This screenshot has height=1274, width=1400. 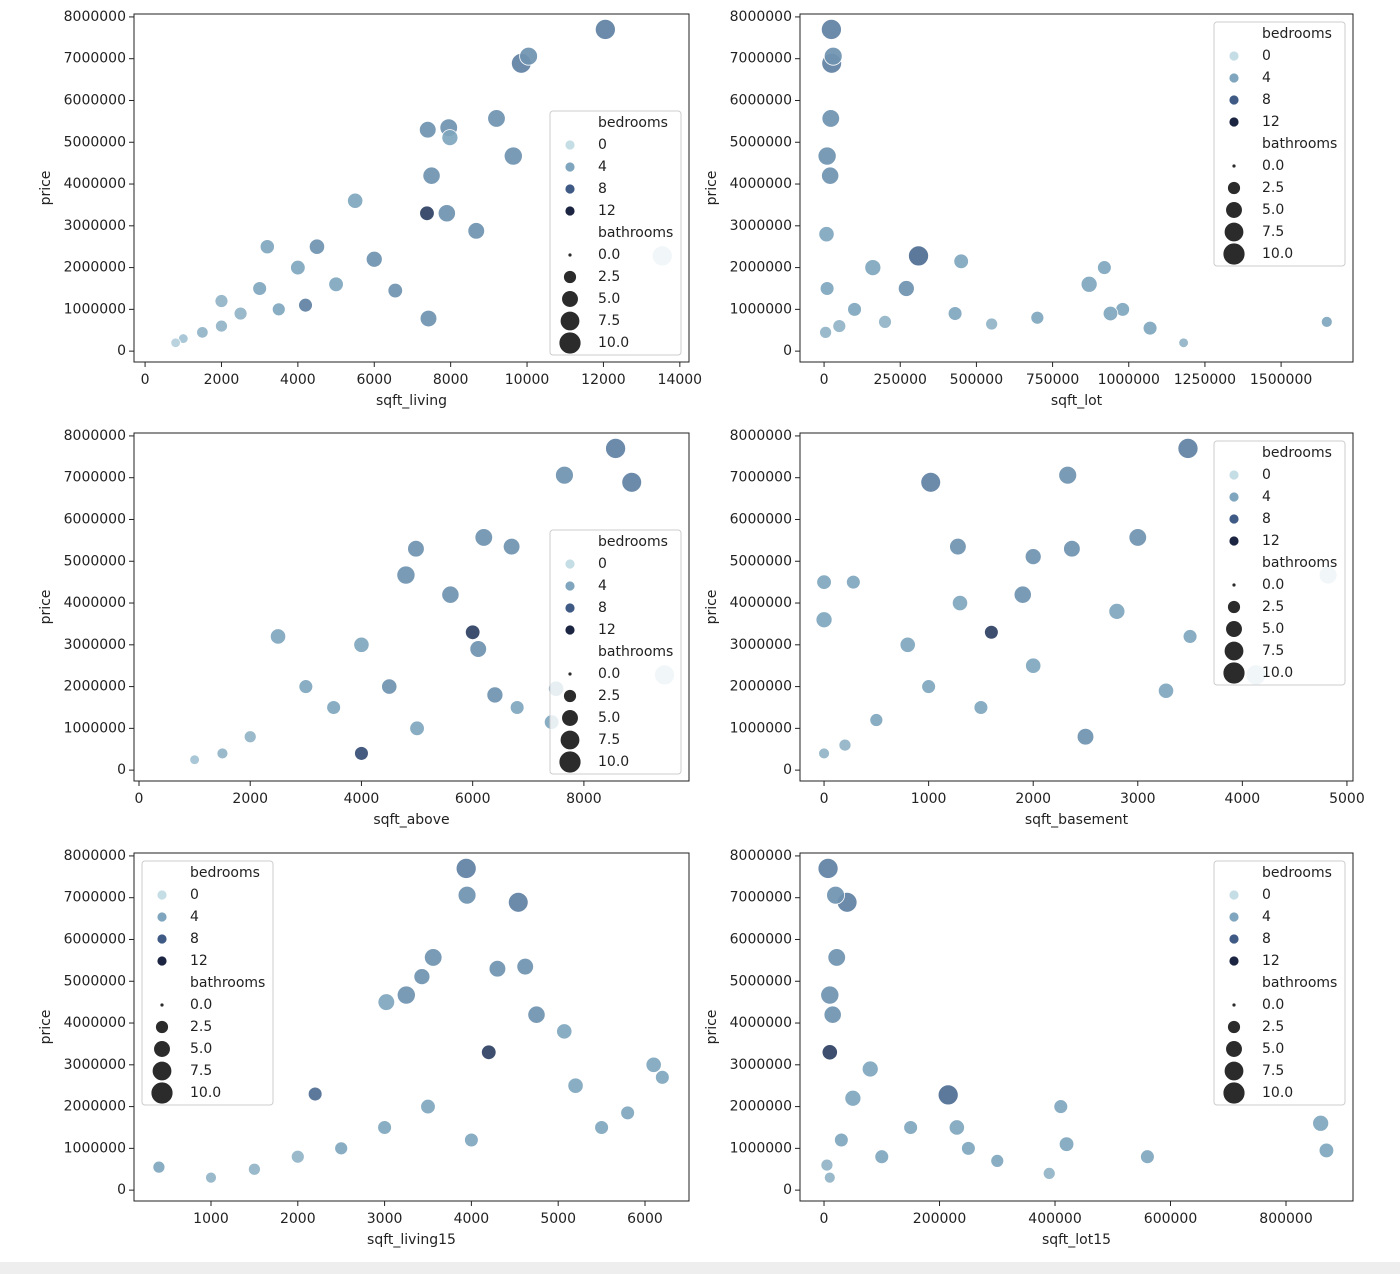 I want to click on x-tick-label: 500000, so click(x=976, y=380).